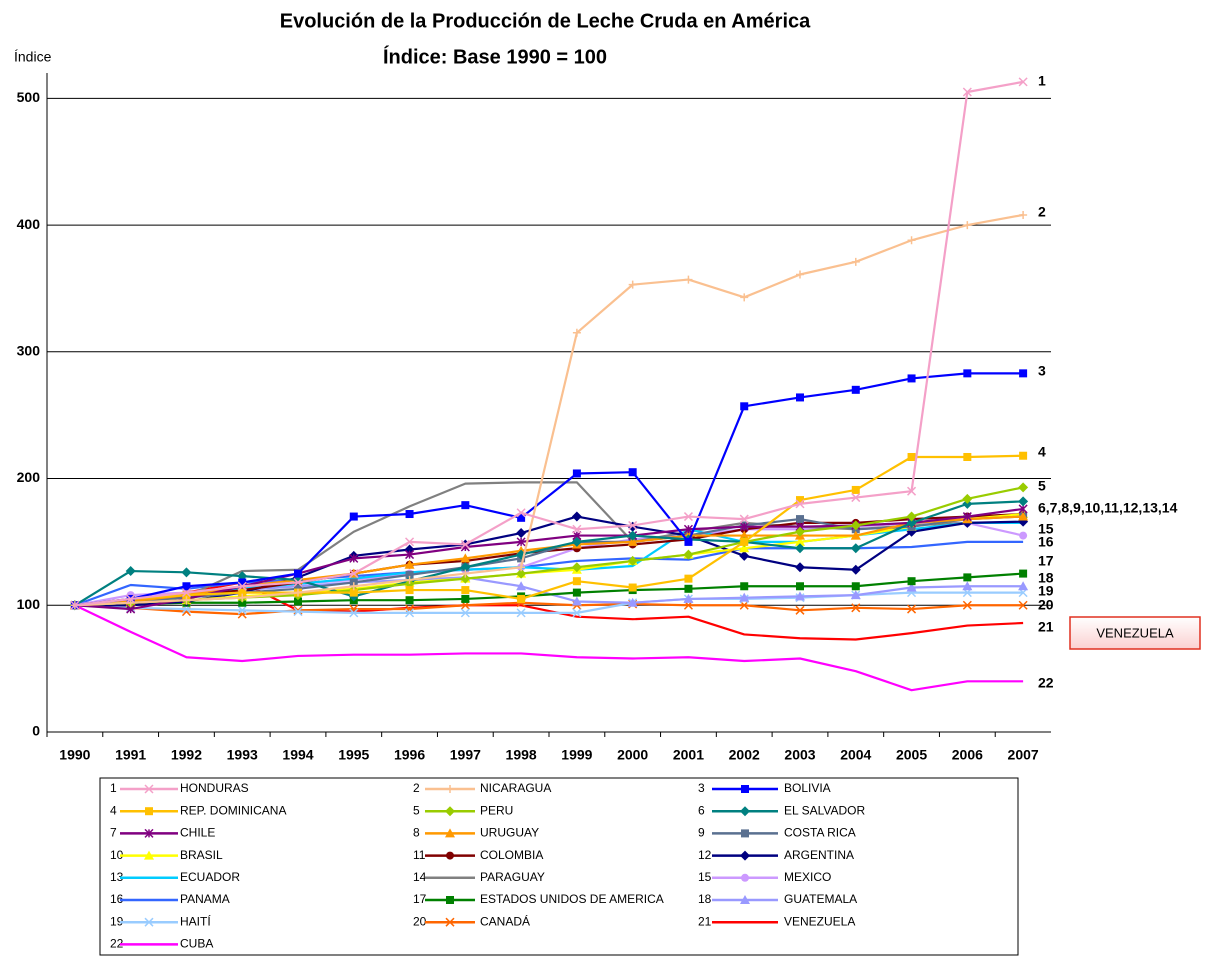  What do you see at coordinates (819, 855) in the screenshot?
I see `legend-label: ARGENTINA` at bounding box center [819, 855].